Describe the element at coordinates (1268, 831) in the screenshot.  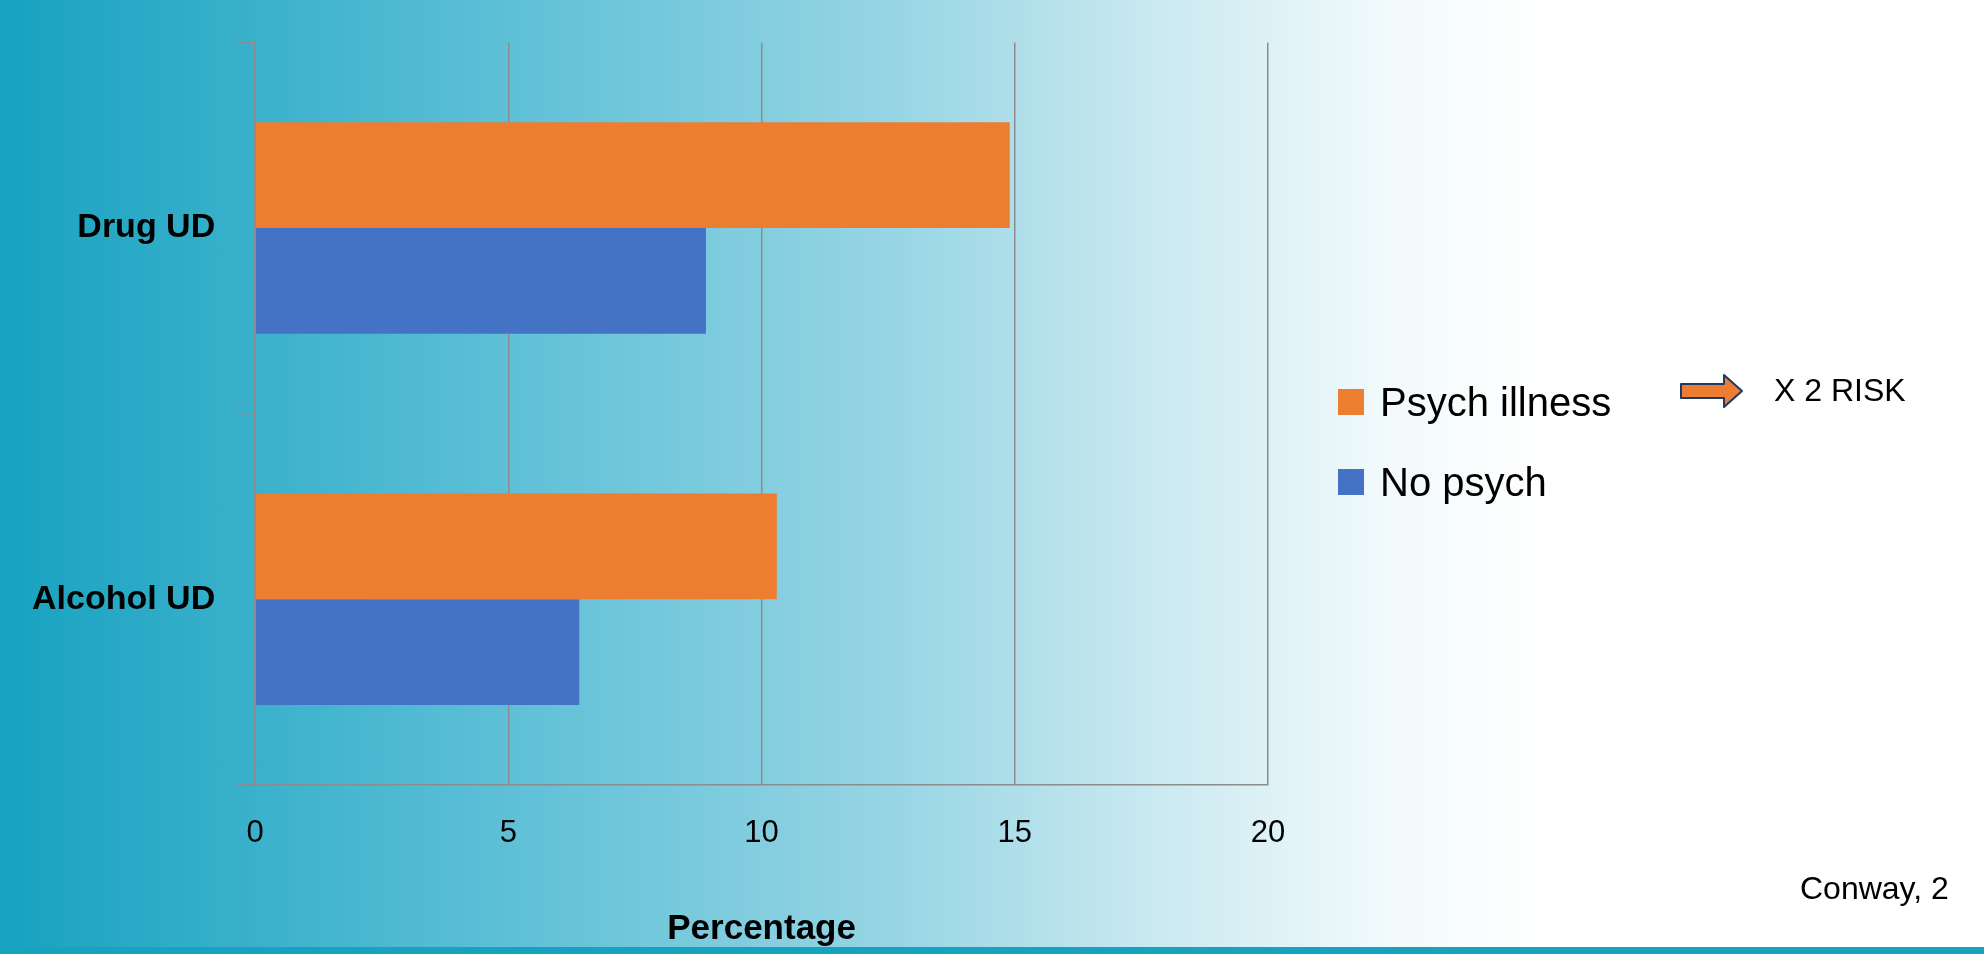
I see `x-tick-label: 20` at that location.